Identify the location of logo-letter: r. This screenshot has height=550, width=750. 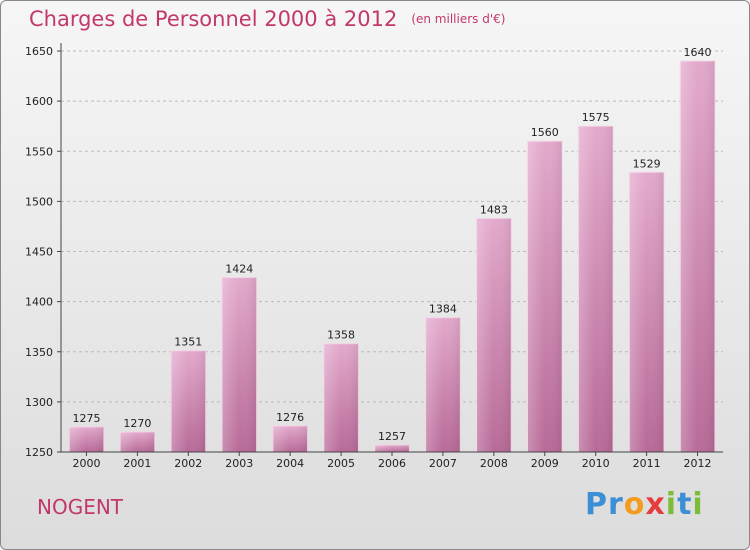
(616, 504).